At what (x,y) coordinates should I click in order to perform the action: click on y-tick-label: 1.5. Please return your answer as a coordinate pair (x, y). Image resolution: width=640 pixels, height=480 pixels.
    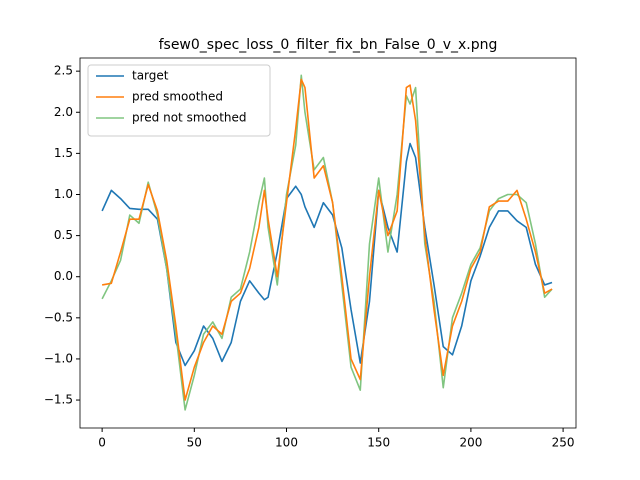
    Looking at the image, I should click on (63, 153).